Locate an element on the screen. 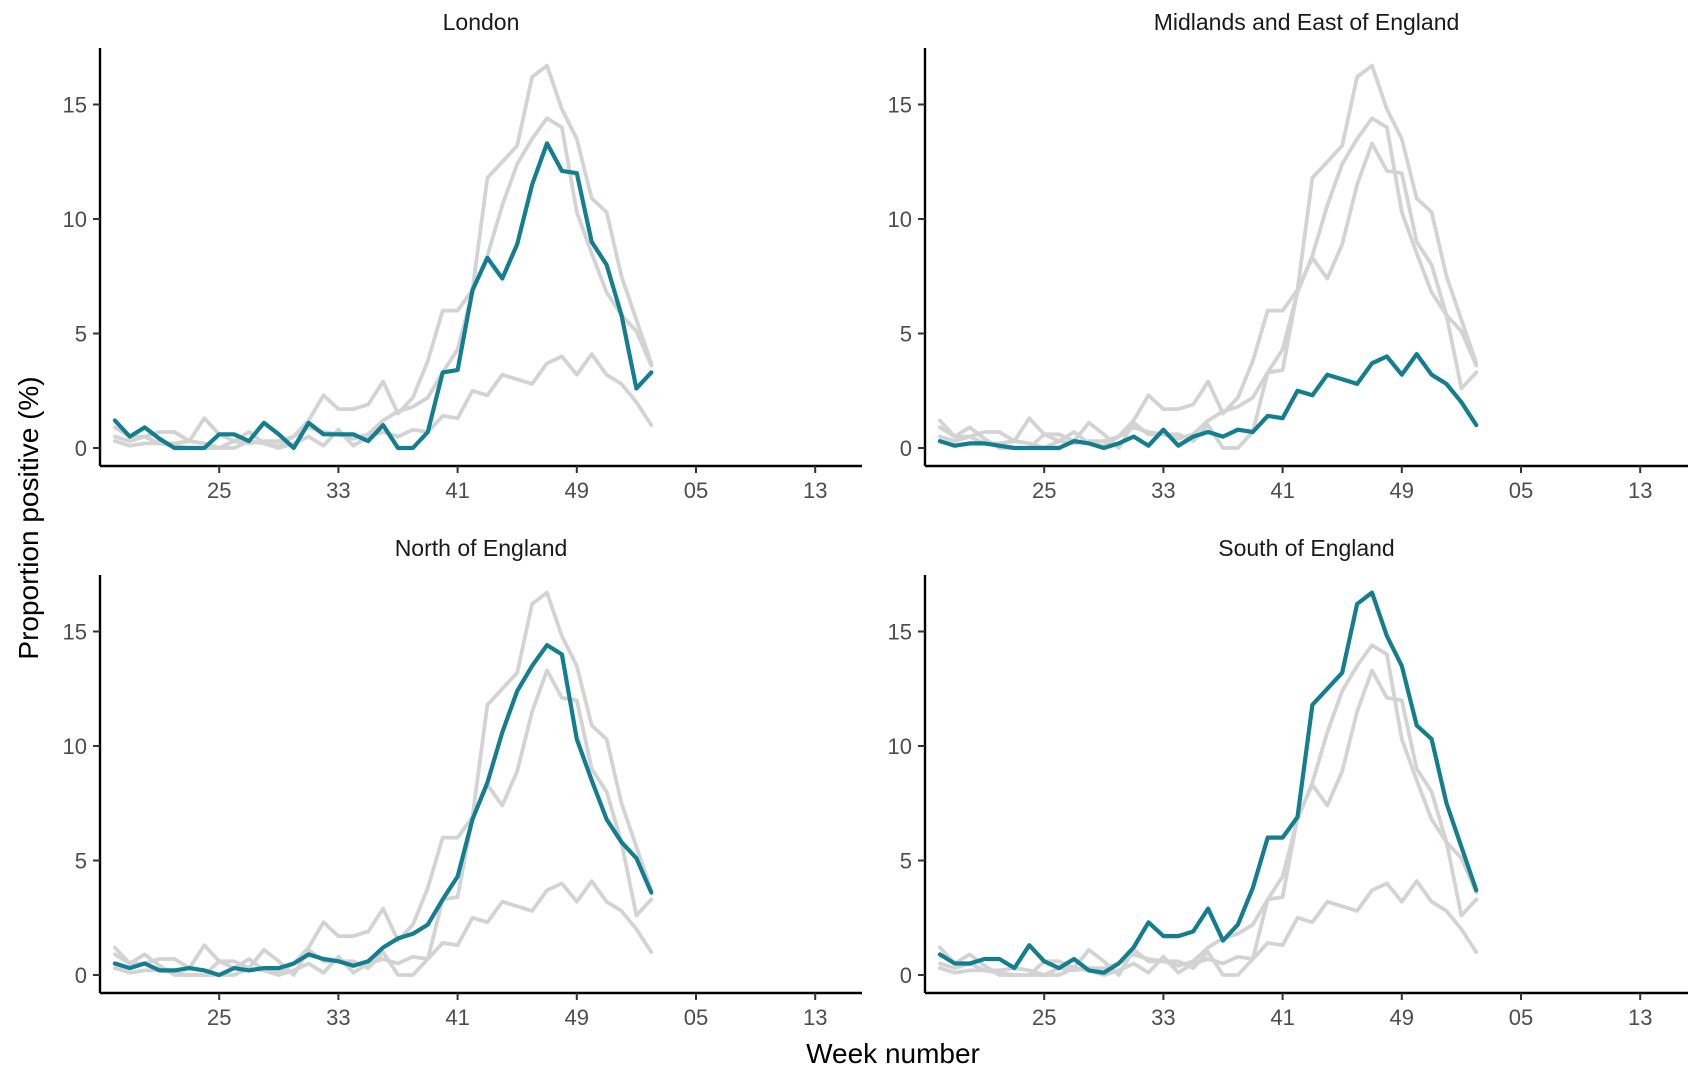  panel-title: Midlands and East of England is located at coordinates (1307, 22).